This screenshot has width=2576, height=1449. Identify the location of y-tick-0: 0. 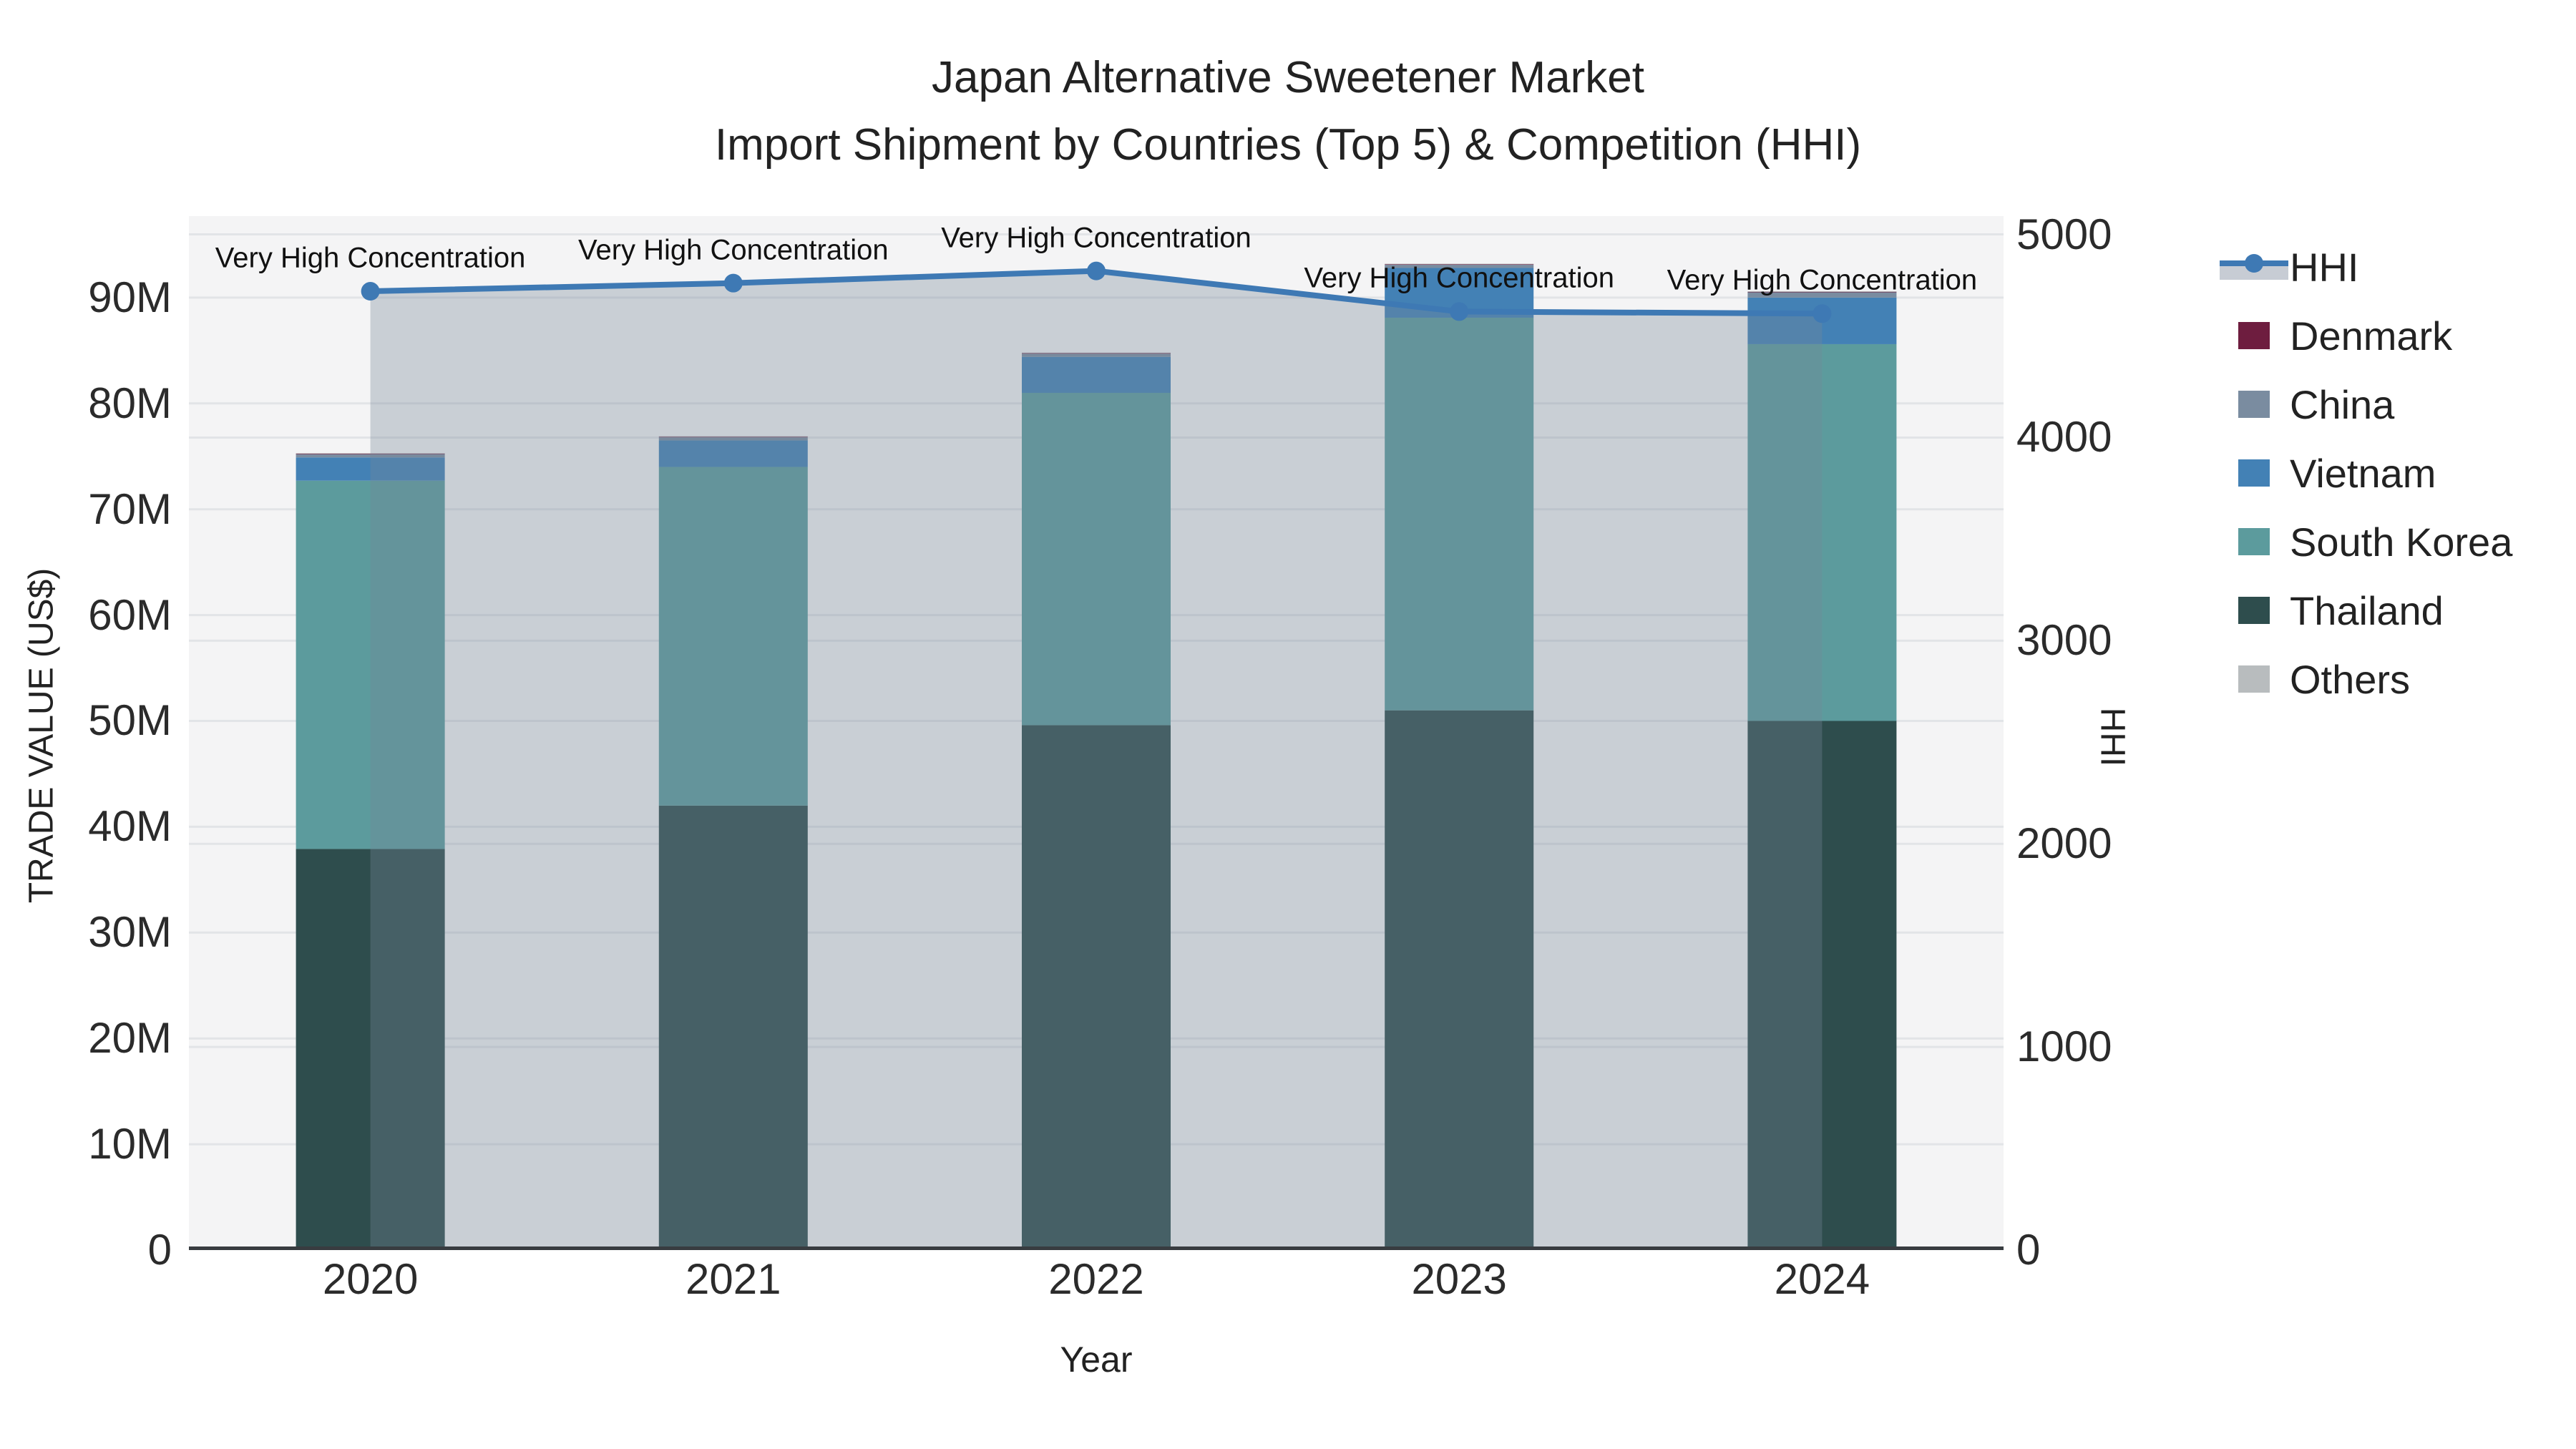
(159, 1250).